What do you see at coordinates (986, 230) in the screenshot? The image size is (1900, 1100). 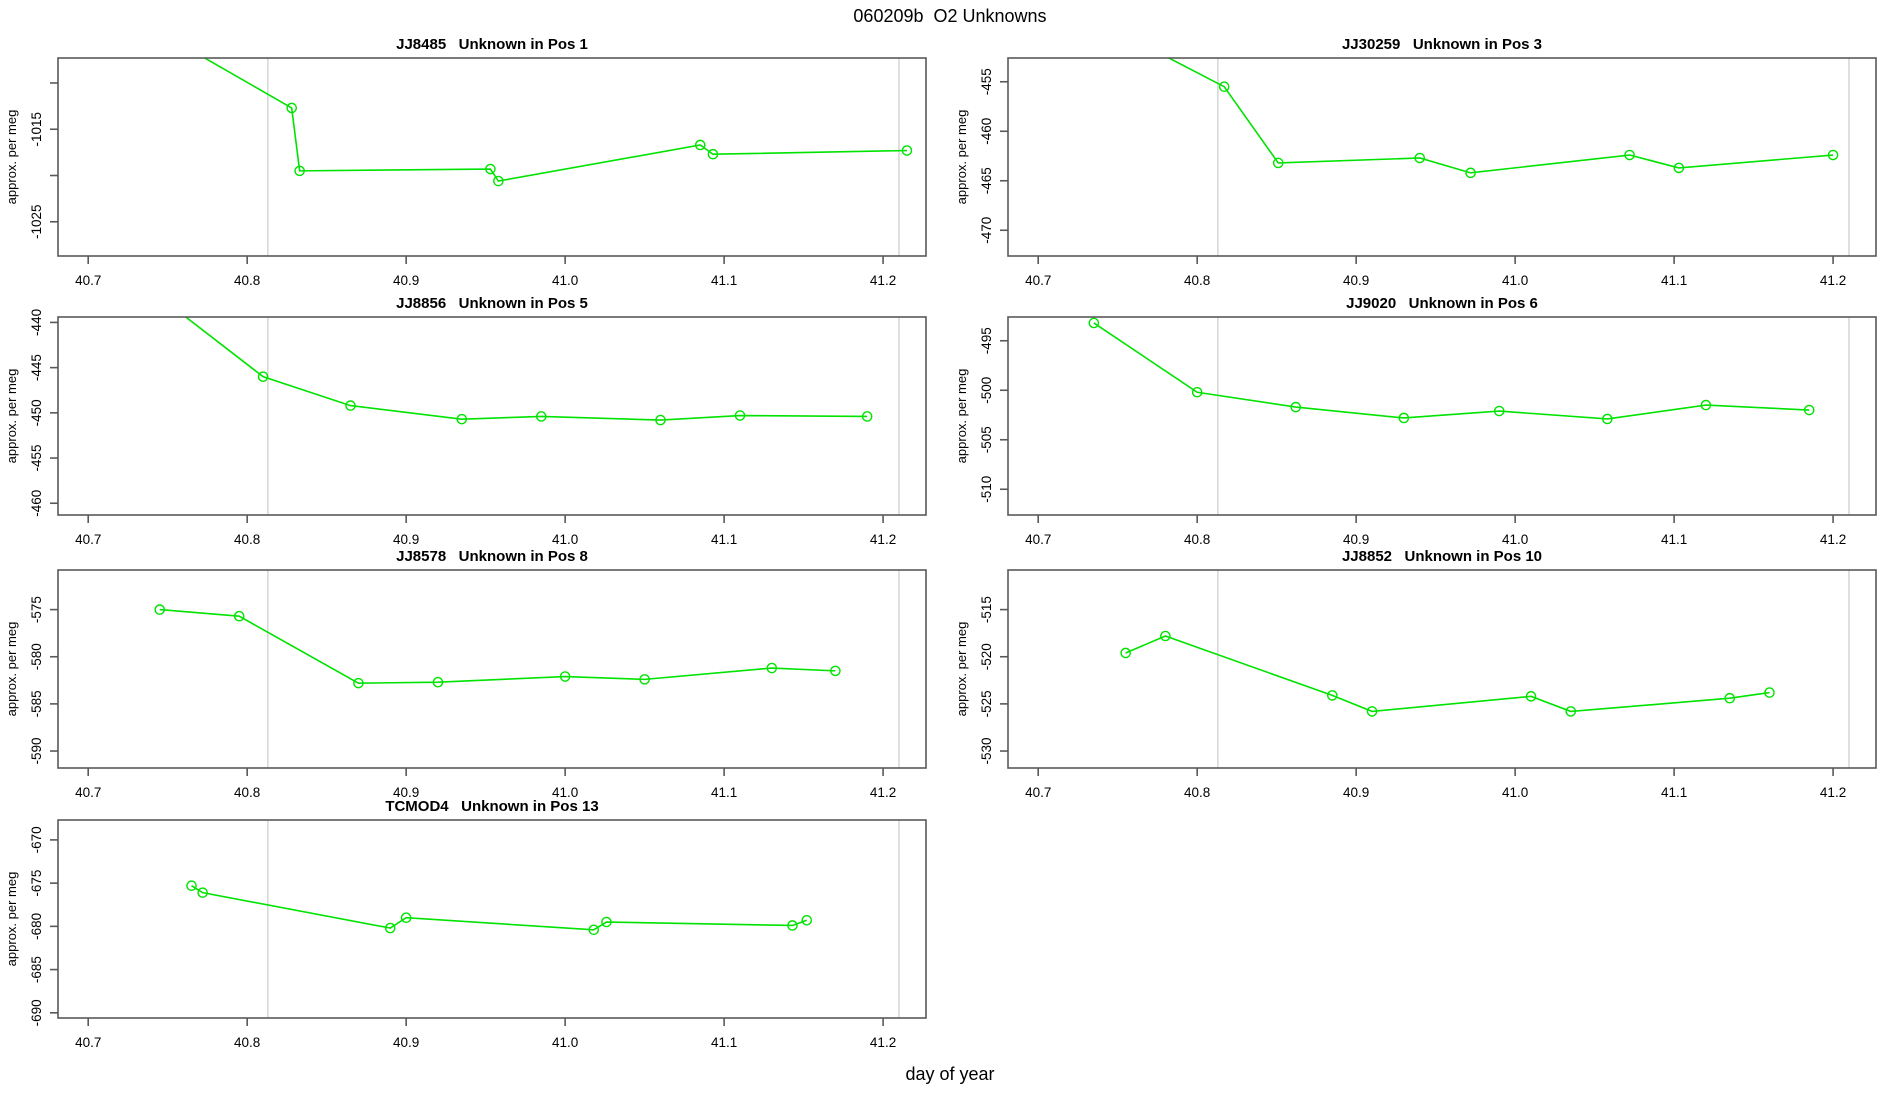 I see `y-tick-label: -470` at bounding box center [986, 230].